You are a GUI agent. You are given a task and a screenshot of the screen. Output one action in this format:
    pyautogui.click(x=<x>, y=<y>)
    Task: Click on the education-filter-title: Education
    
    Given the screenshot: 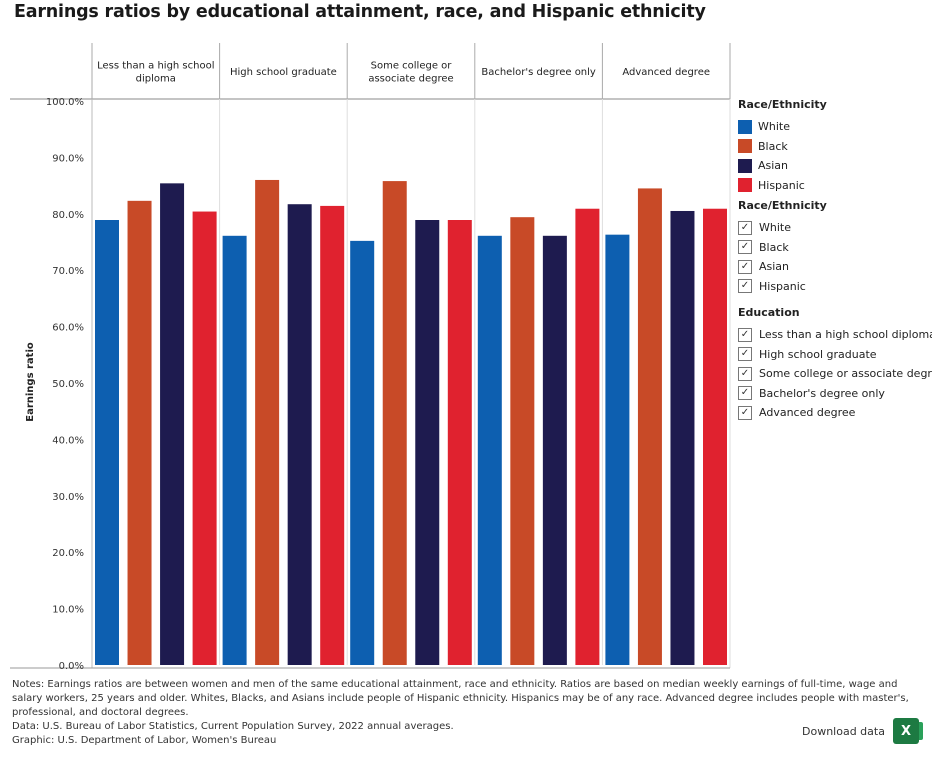 What is the action you would take?
    pyautogui.click(x=769, y=312)
    